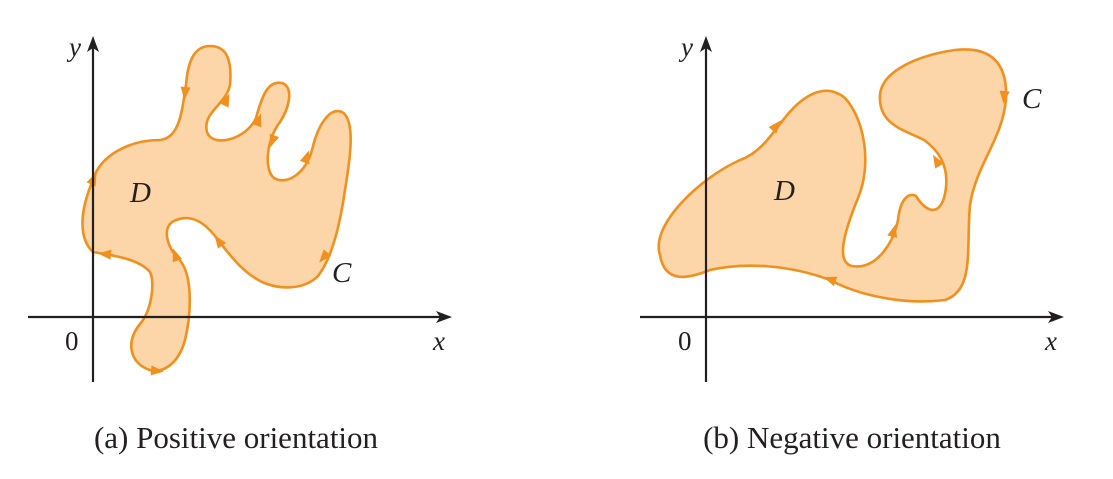  I want to click on caption: (a) Positive orientation, so click(236, 437).